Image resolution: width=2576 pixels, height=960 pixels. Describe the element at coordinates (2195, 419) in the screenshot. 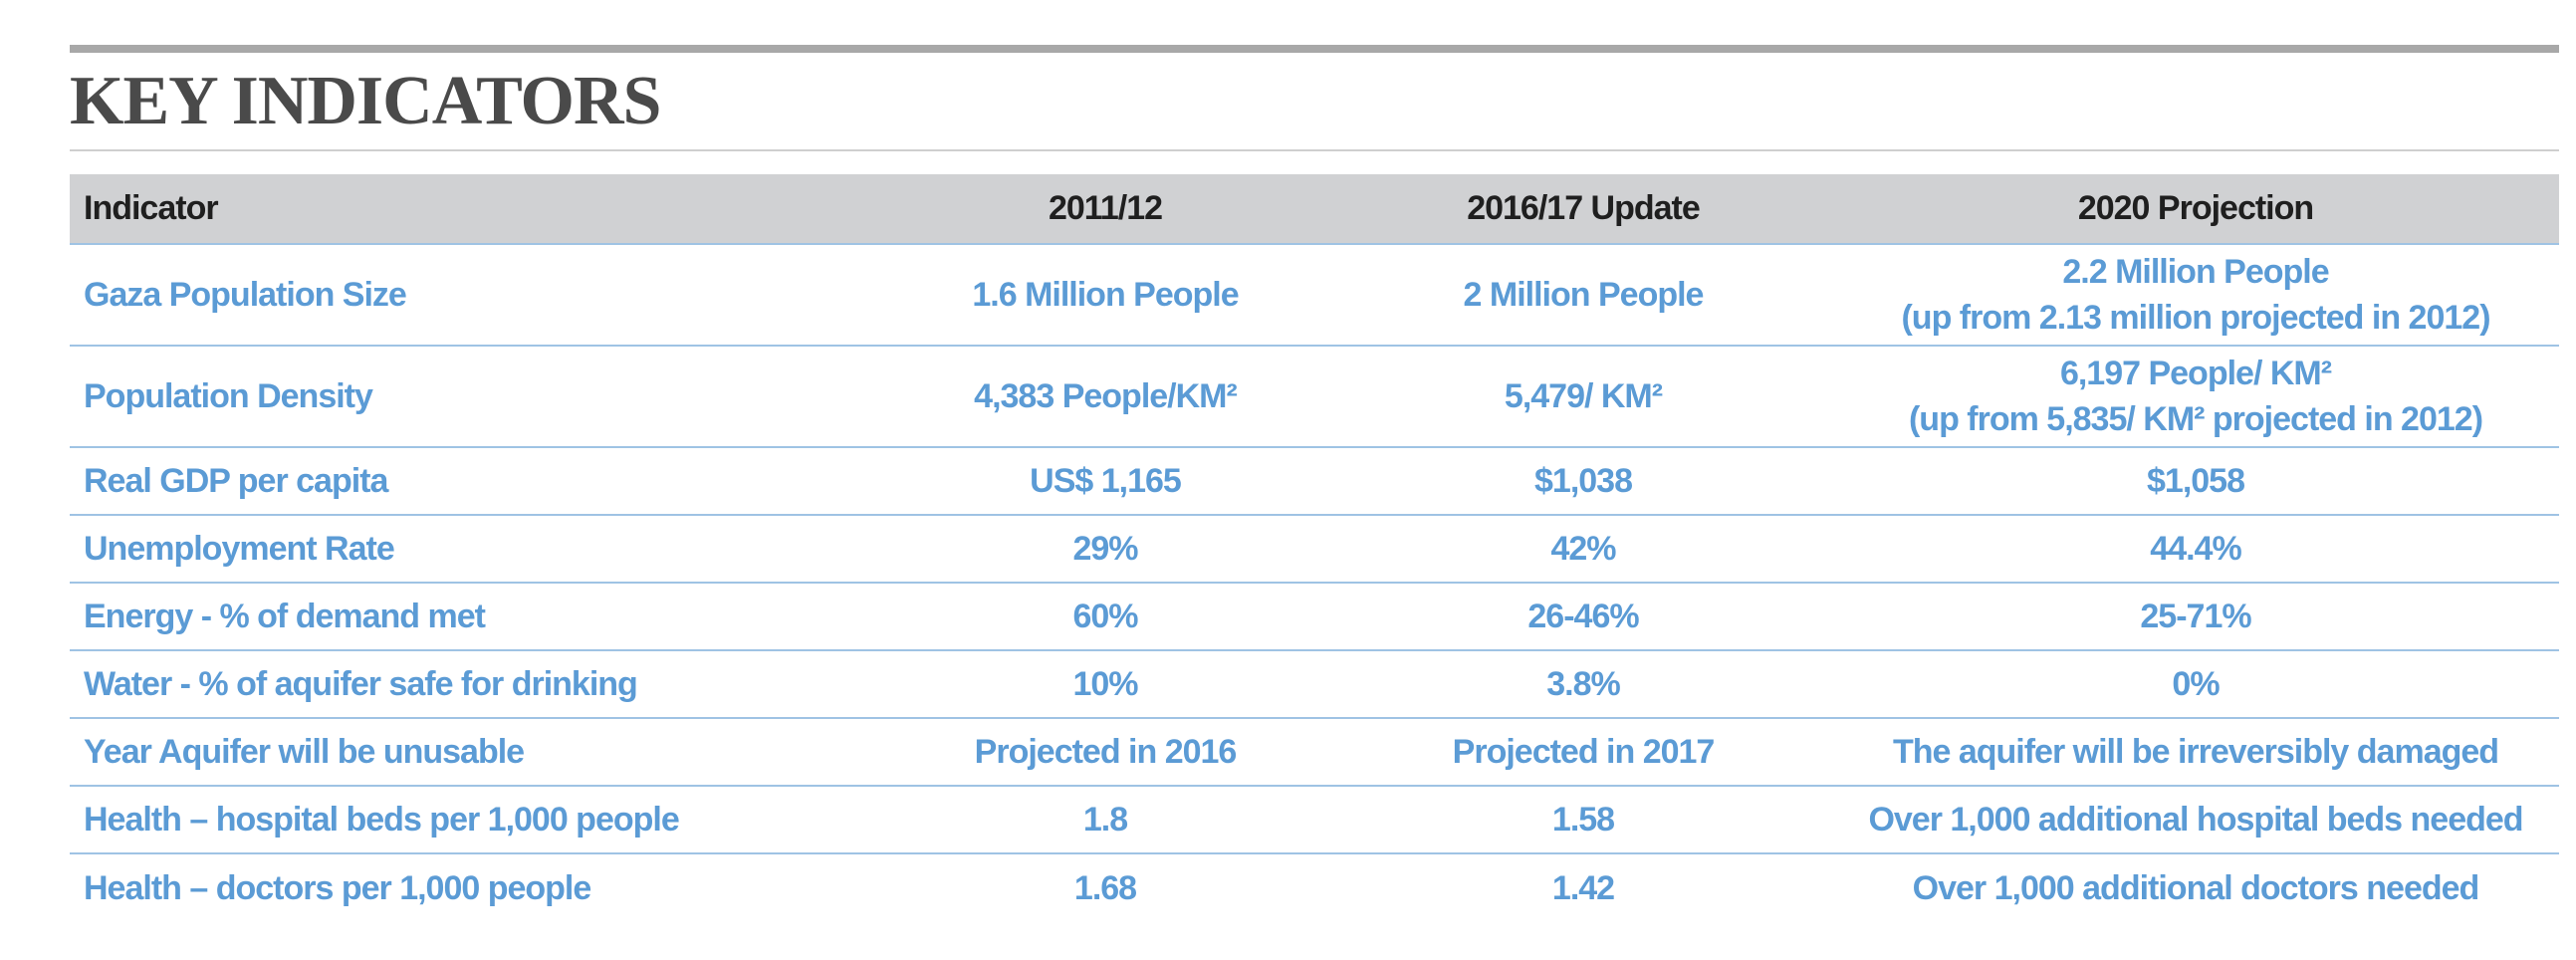

I see `value-2020-note: (up from 5,835/ KM² projected in 2012)` at that location.